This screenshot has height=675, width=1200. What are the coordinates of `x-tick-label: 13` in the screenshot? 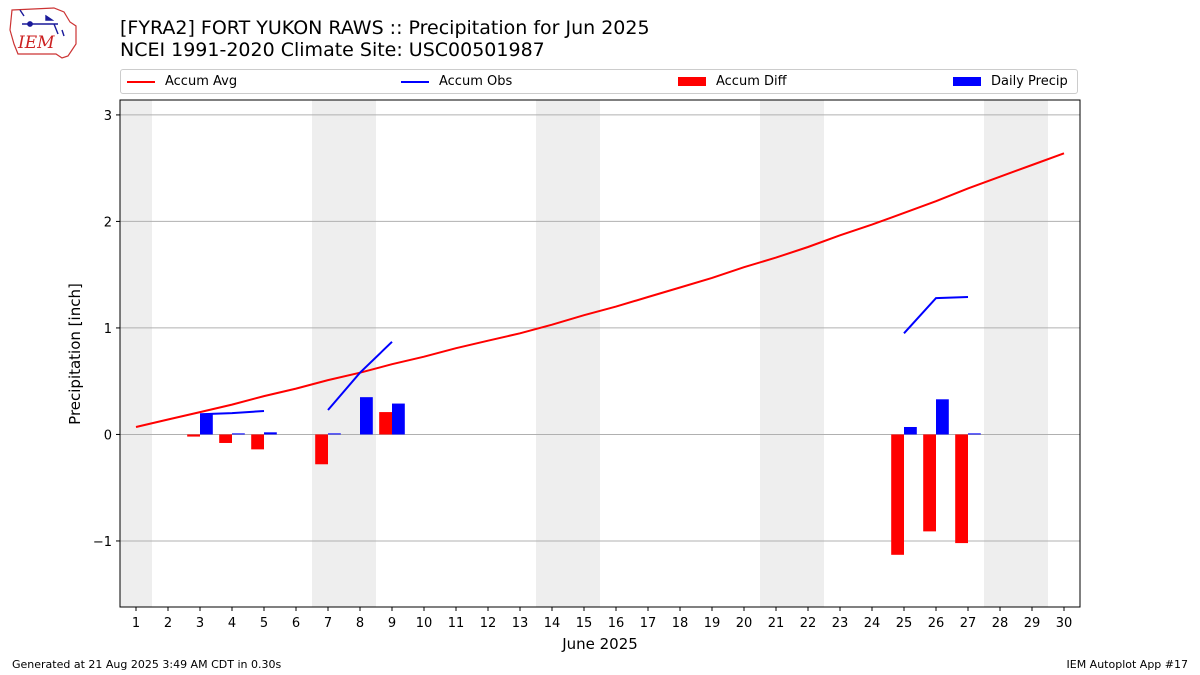 It's located at (520, 623).